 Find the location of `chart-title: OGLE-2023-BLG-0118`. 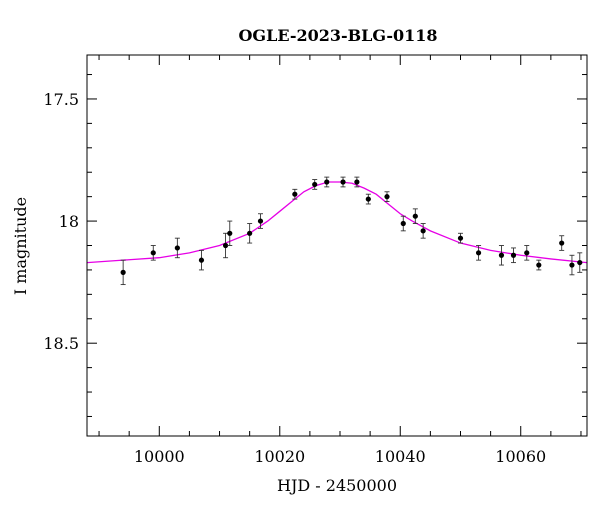

chart-title: OGLE-2023-BLG-0118 is located at coordinates (337, 35).